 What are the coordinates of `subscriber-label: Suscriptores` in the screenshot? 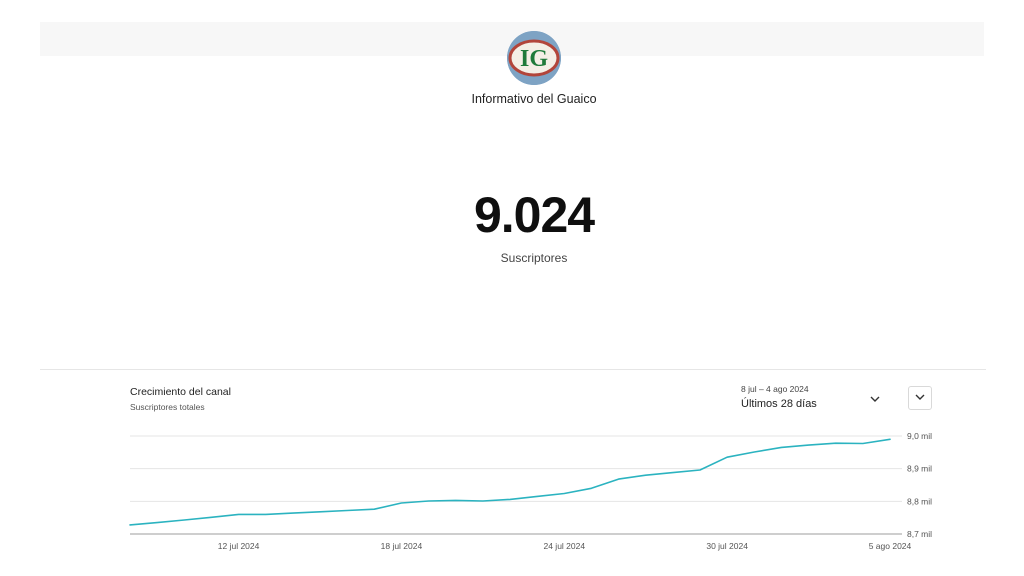 It's located at (534, 258).